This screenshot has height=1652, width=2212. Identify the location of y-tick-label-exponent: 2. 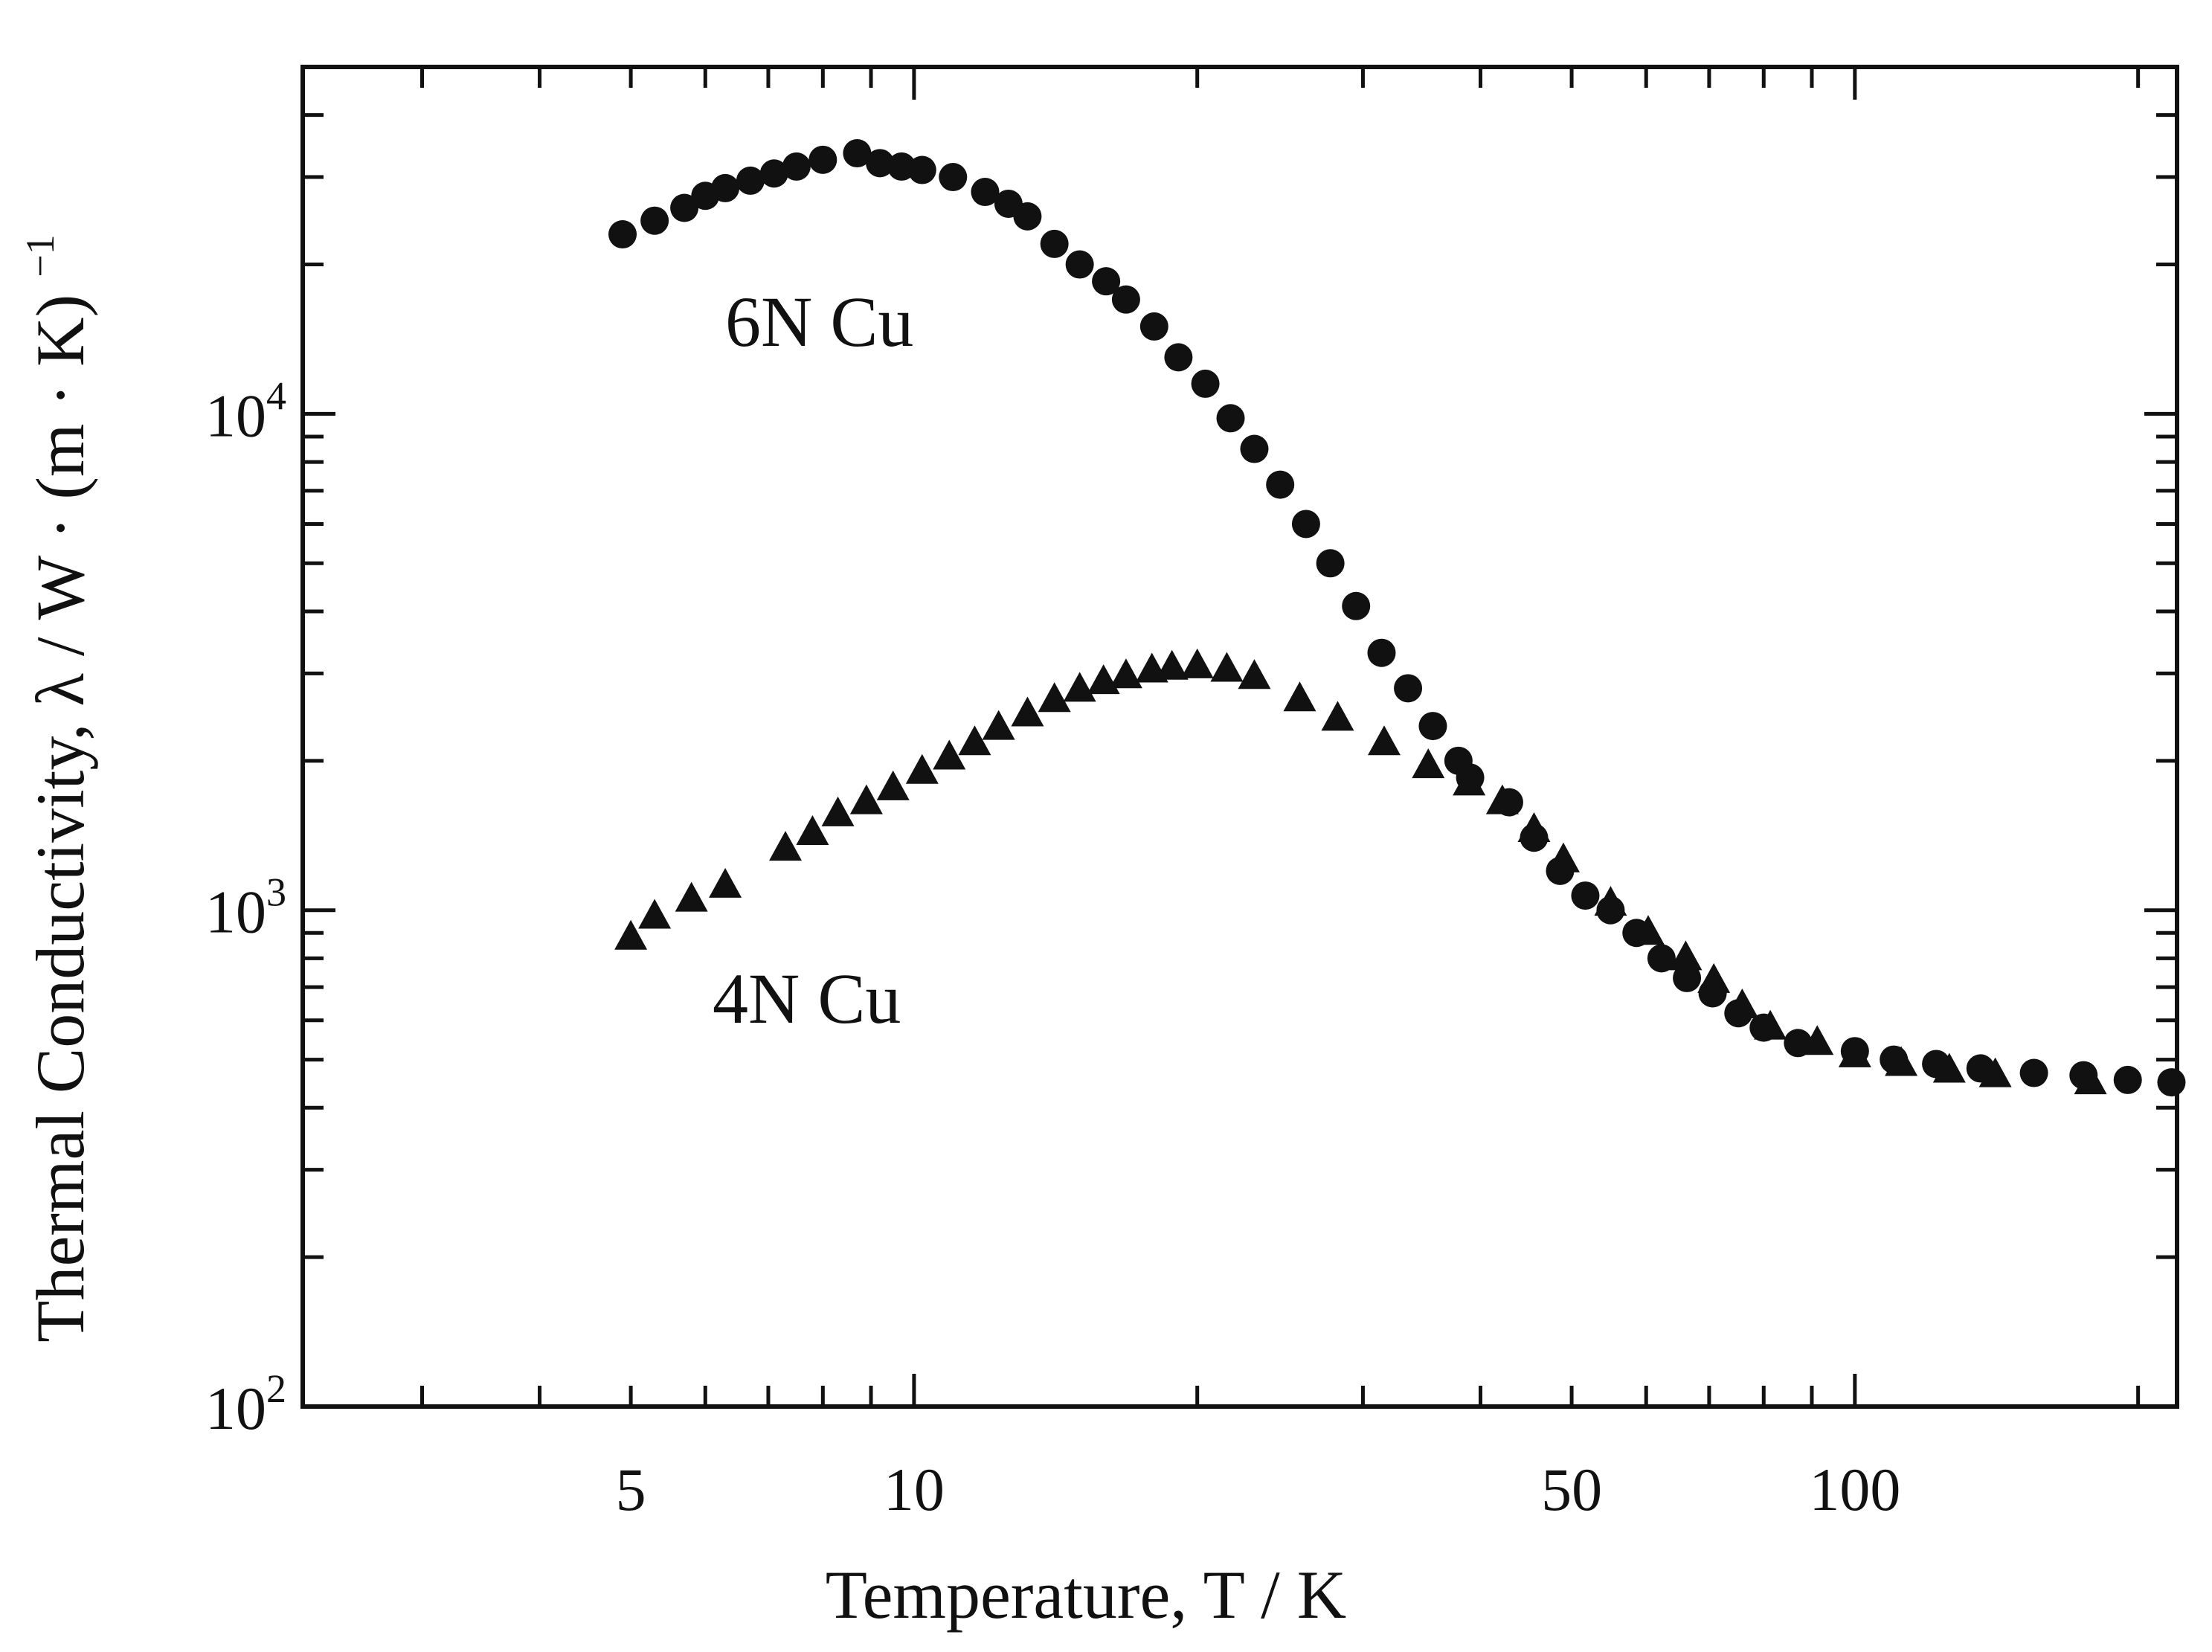
(276, 1388).